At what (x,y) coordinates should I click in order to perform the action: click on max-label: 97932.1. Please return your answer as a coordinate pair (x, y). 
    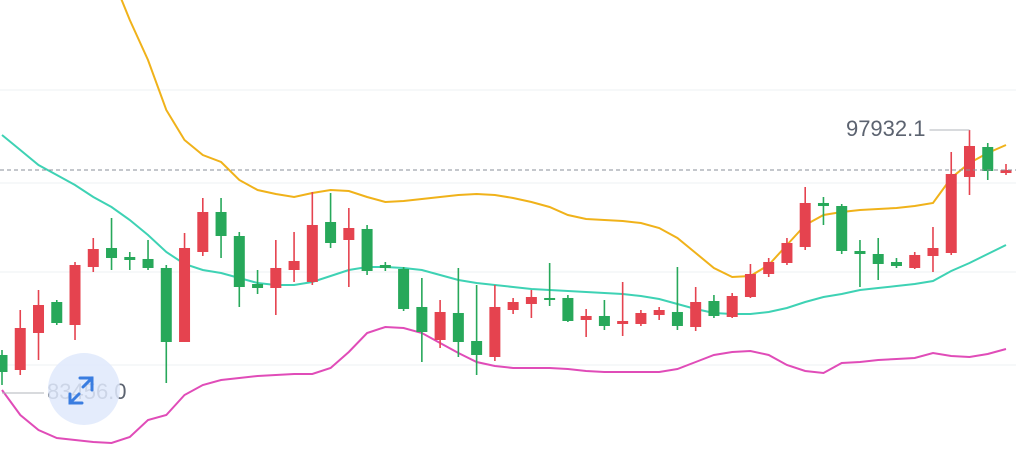
    Looking at the image, I should click on (886, 128).